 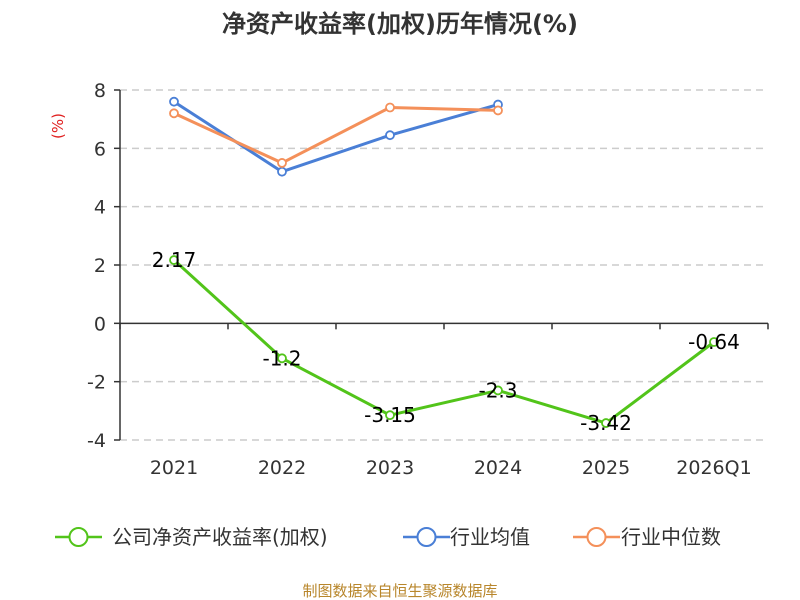 What do you see at coordinates (490, 537) in the screenshot?
I see `legend-label-1: 行业均值` at bounding box center [490, 537].